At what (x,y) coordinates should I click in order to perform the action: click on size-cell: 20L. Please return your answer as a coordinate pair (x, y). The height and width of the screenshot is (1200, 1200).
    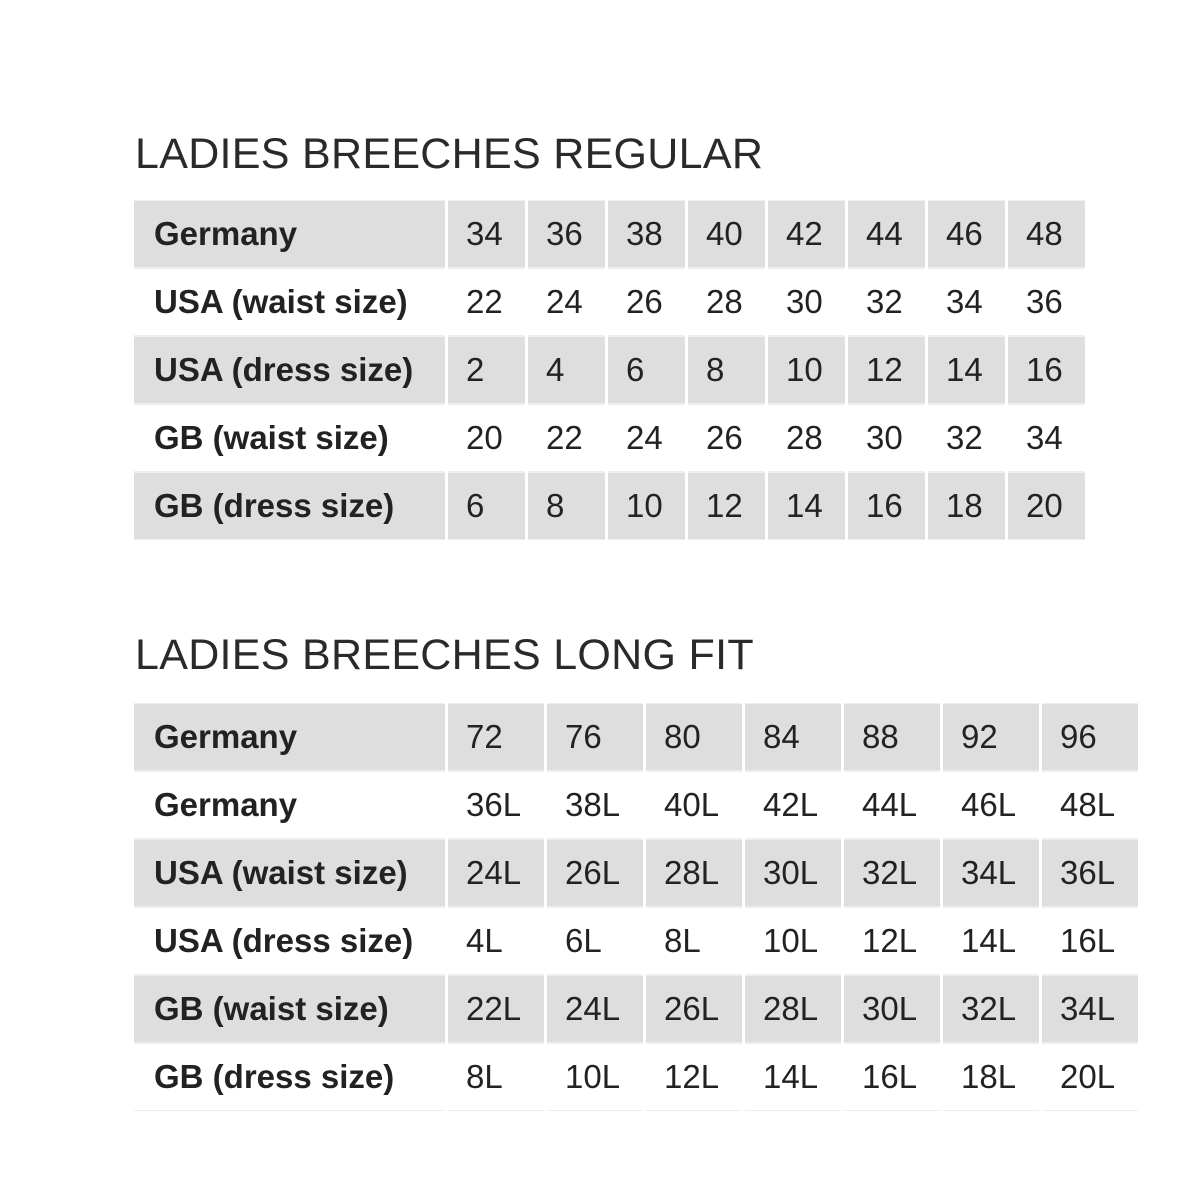
    Looking at the image, I should click on (1090, 1077).